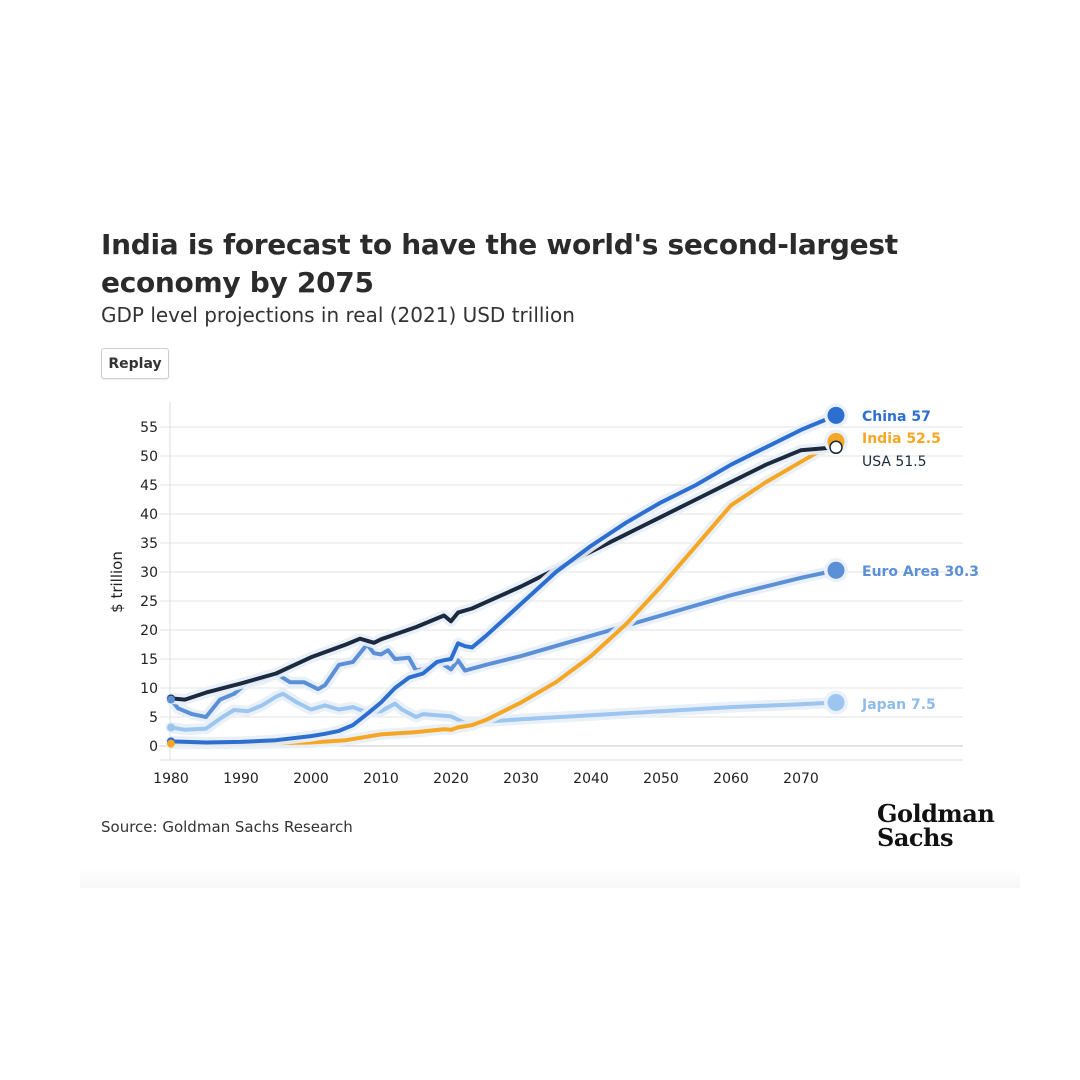 The width and height of the screenshot is (1080, 1080). I want to click on goldman-sachs-logo: Goldman Sachs, so click(936, 825).